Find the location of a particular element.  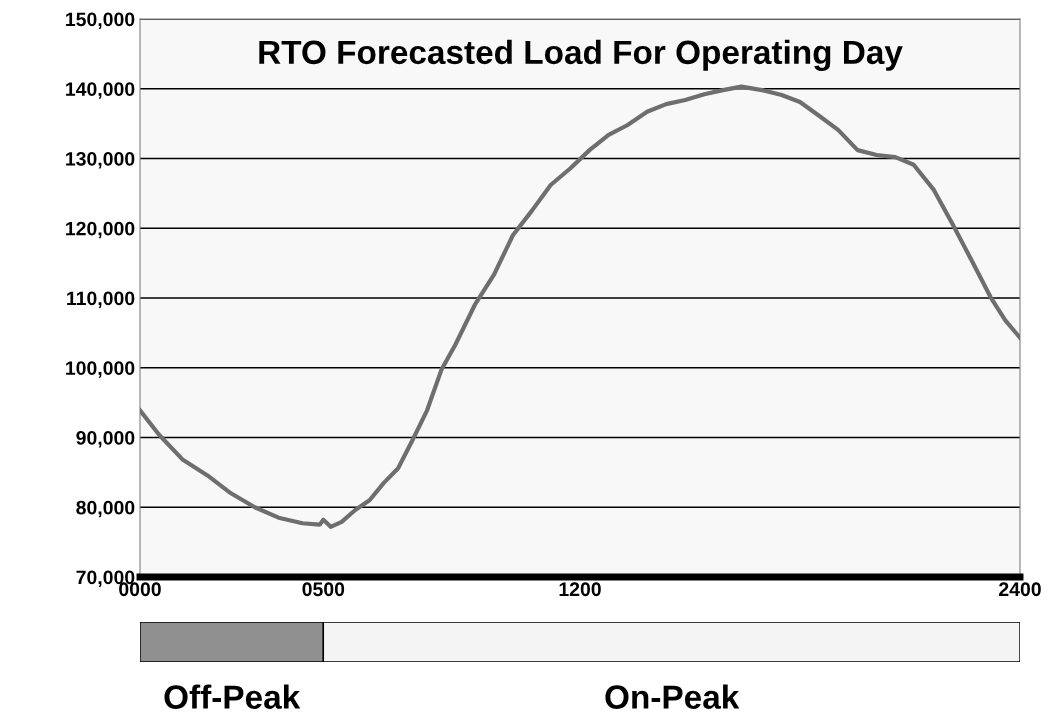

x-tick-label: 1200 is located at coordinates (580, 589).